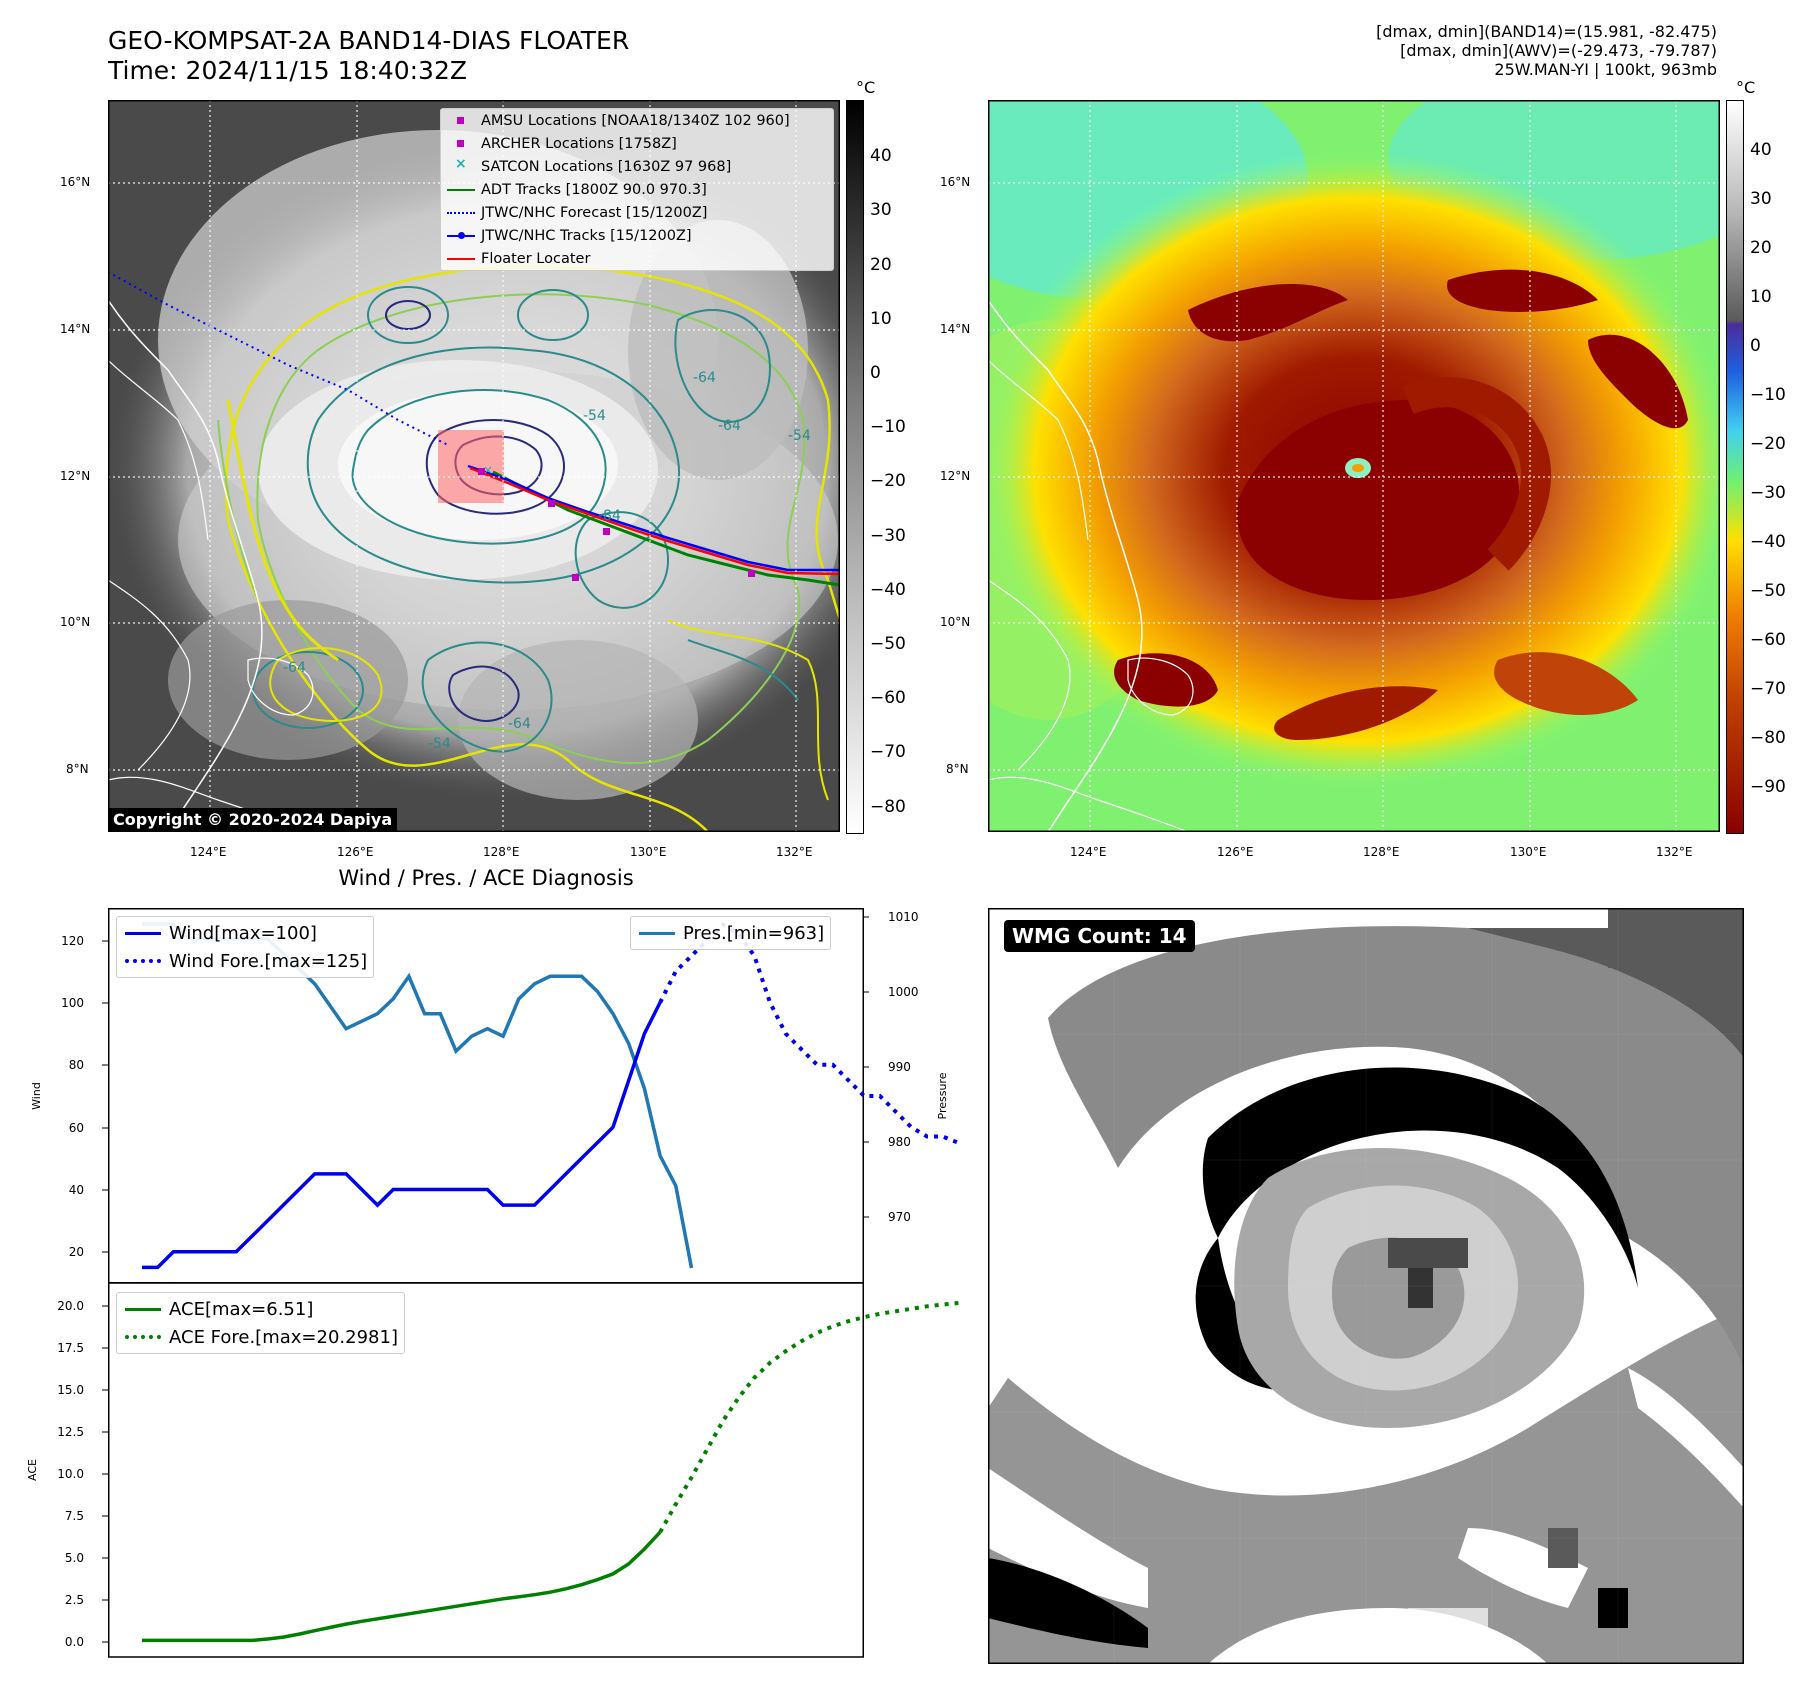 Image resolution: width=1801 pixels, height=1690 pixels. What do you see at coordinates (74, 1642) in the screenshot?
I see `svg-text: 0.0` at bounding box center [74, 1642].